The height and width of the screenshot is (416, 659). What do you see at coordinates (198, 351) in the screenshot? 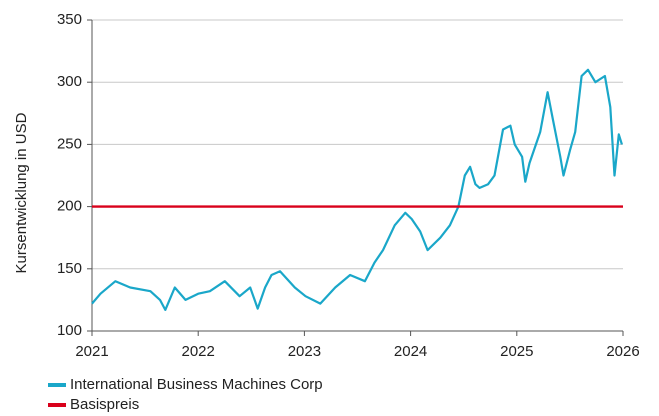
I see `x-tick-label: 2022` at bounding box center [198, 351].